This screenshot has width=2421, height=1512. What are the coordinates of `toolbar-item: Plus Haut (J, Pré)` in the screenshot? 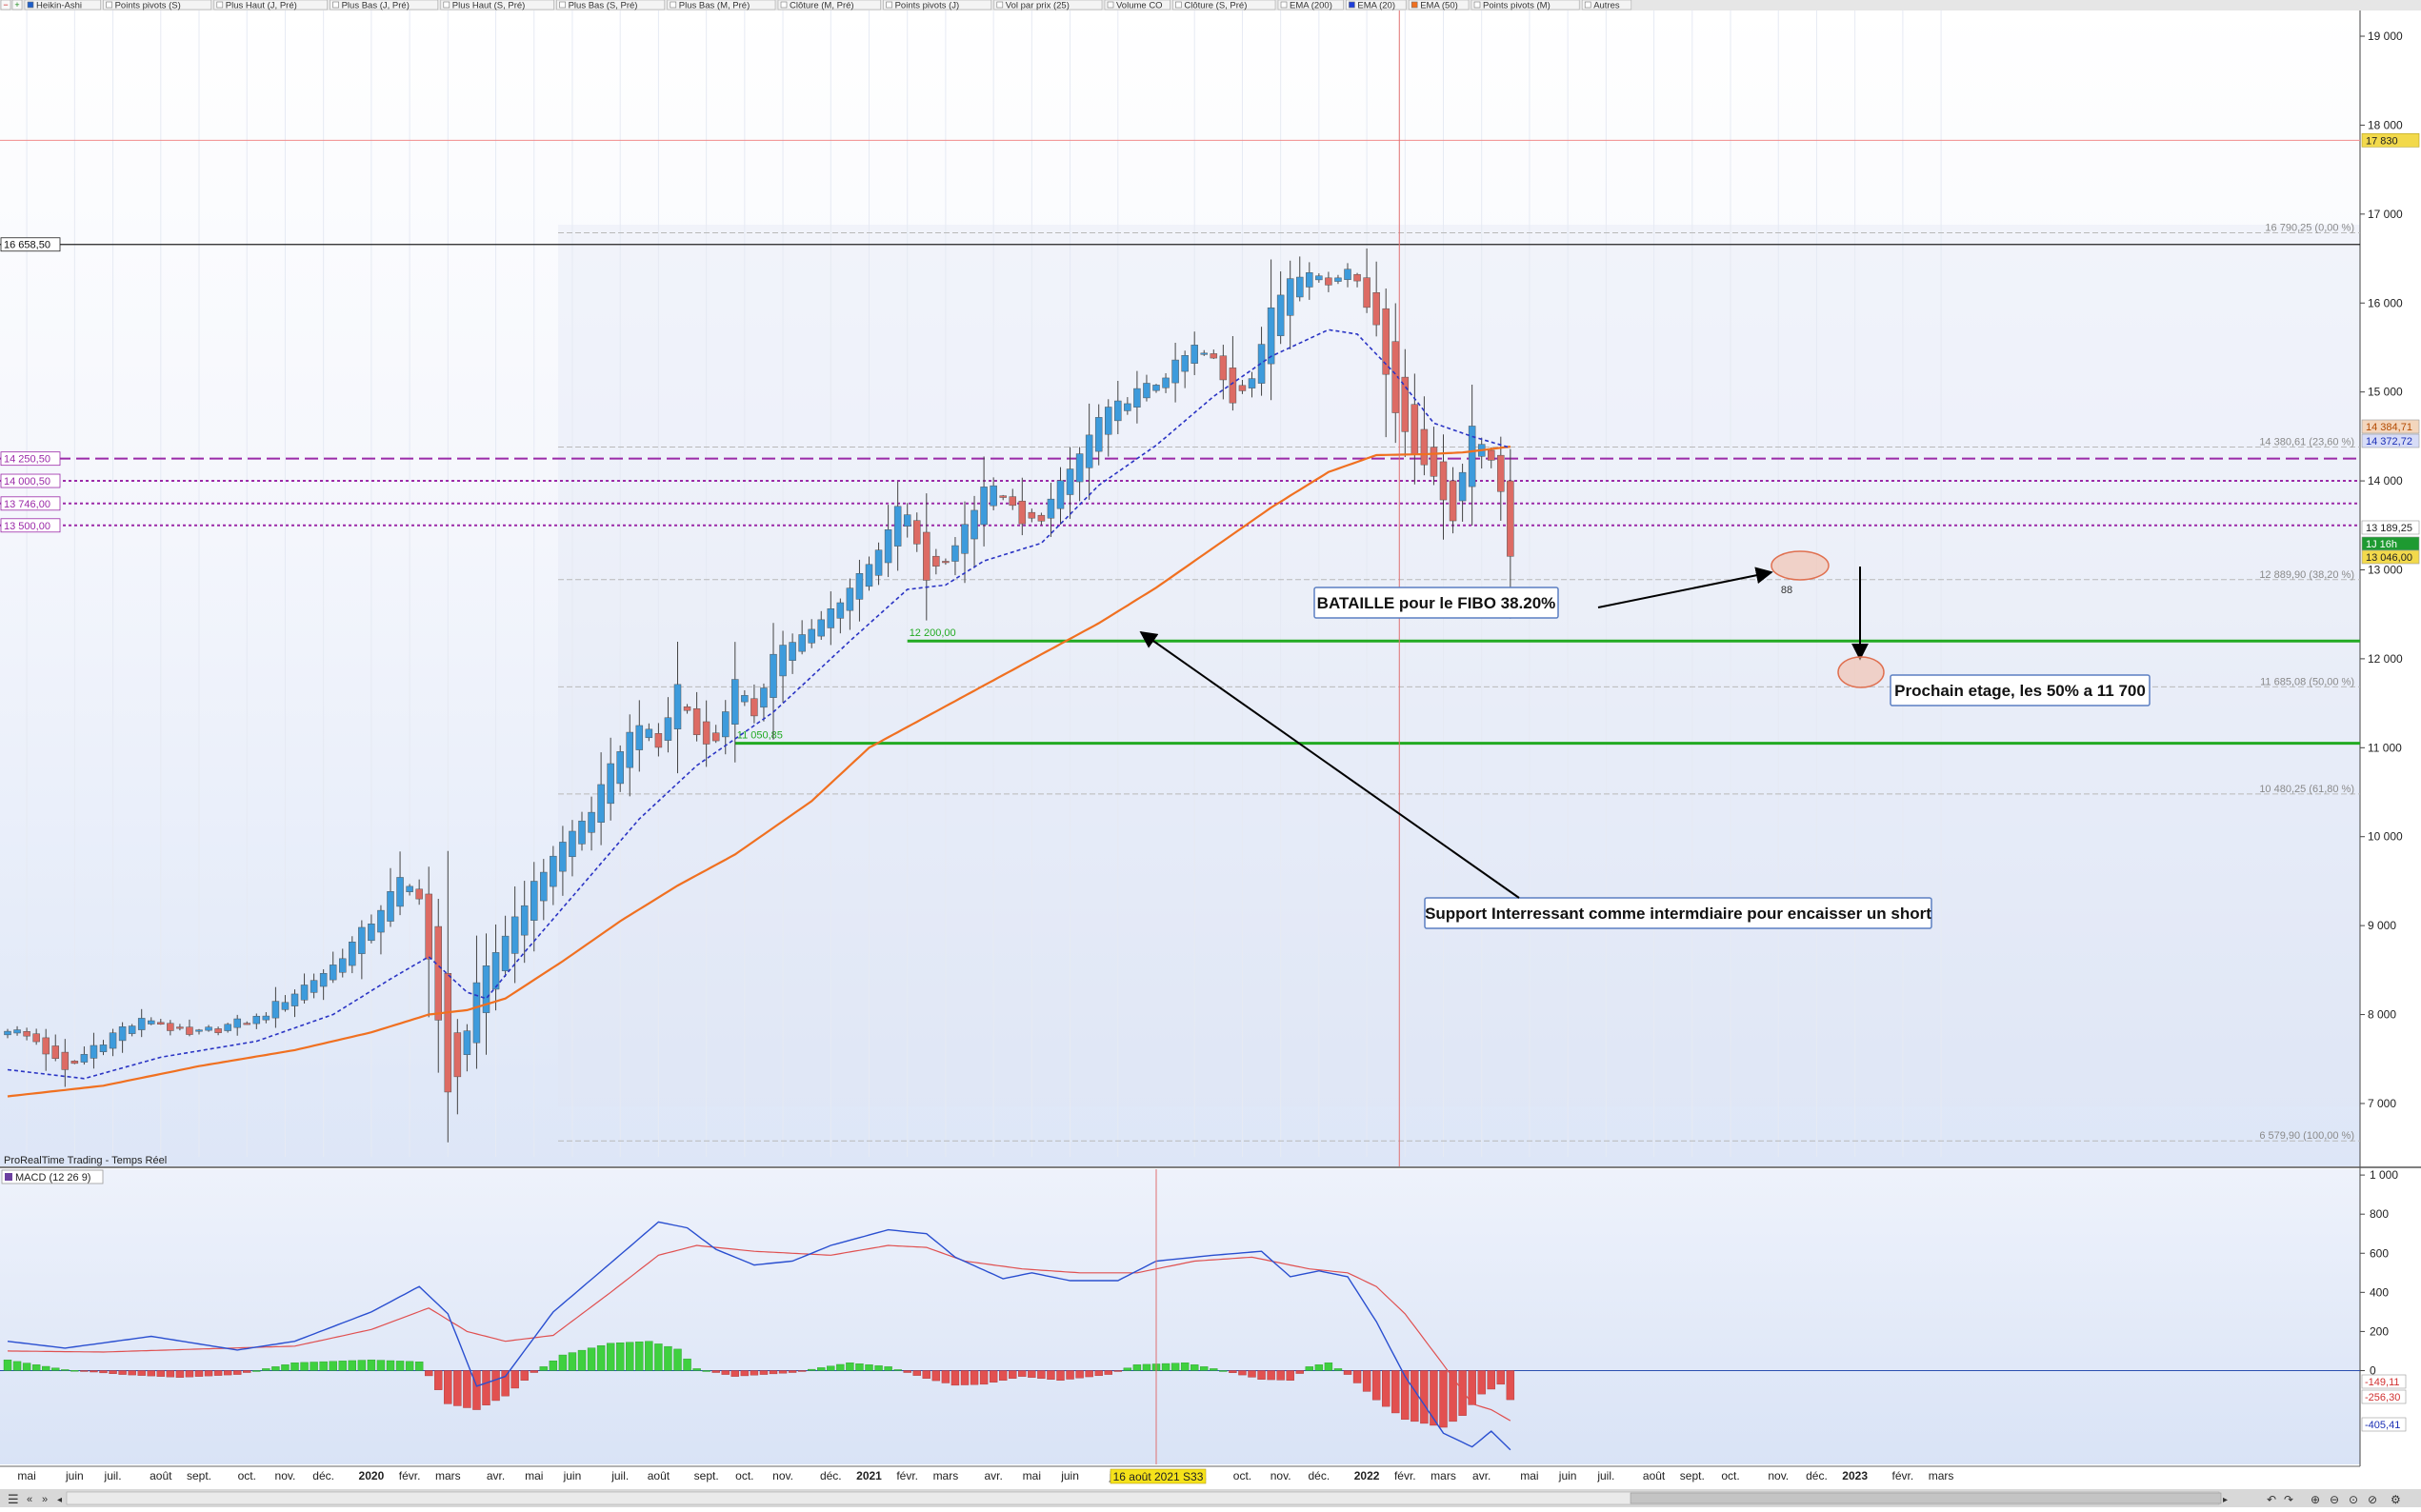 It's located at (270, 5).